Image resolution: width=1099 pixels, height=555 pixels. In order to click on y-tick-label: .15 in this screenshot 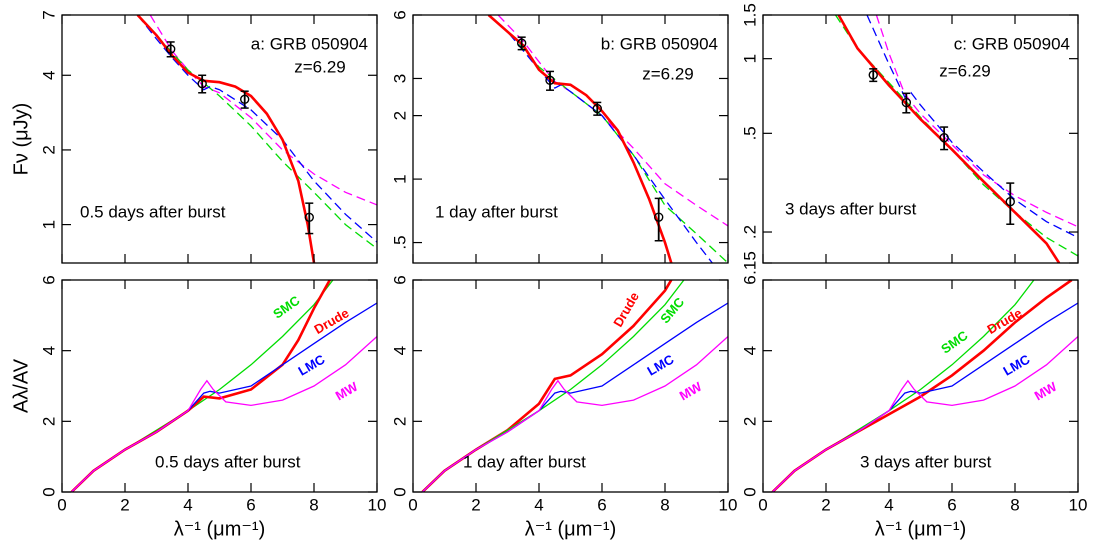, I will do `click(749, 263)`.